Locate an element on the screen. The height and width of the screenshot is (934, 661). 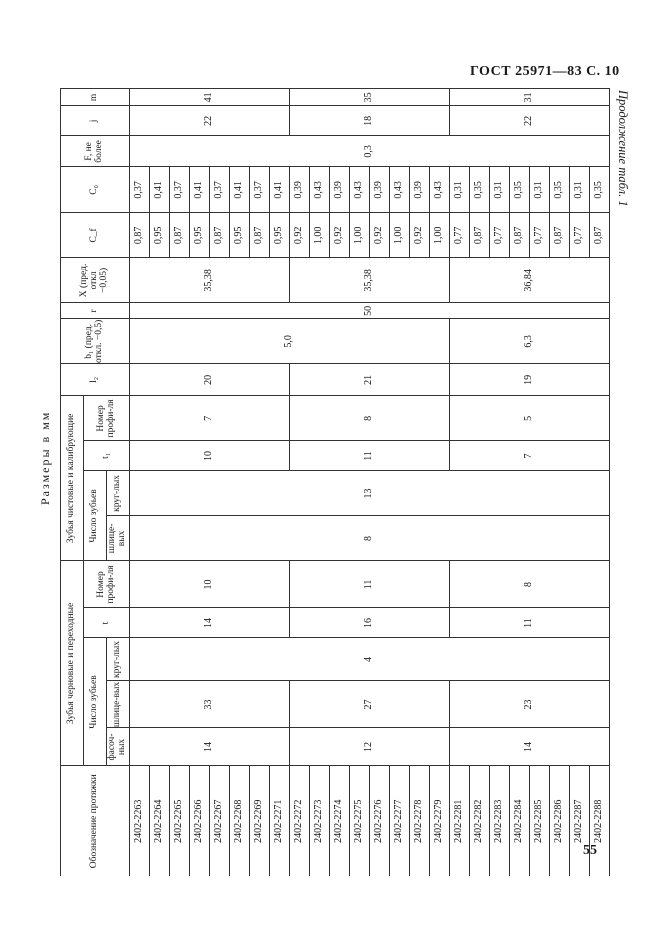
designation-cell: 2402-2267 is located at coordinates (219, 821).